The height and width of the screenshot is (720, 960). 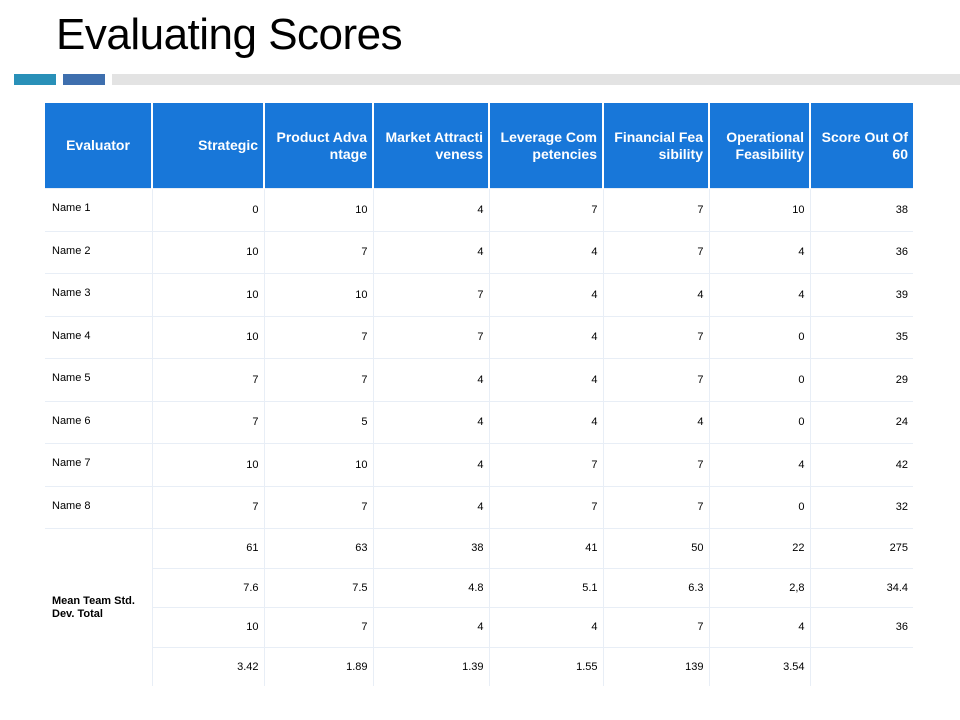 I want to click on summary-cell: 139, so click(x=655, y=666).